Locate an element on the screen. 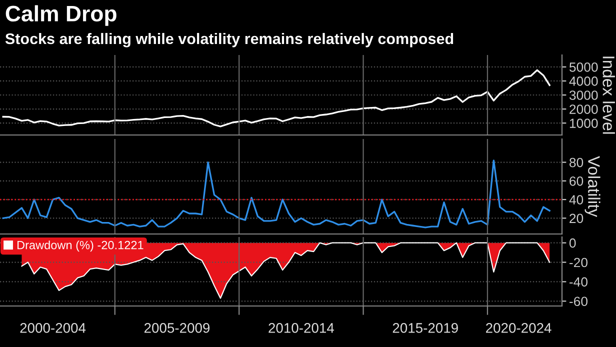  y-tick-label: 1000 is located at coordinates (584, 123).